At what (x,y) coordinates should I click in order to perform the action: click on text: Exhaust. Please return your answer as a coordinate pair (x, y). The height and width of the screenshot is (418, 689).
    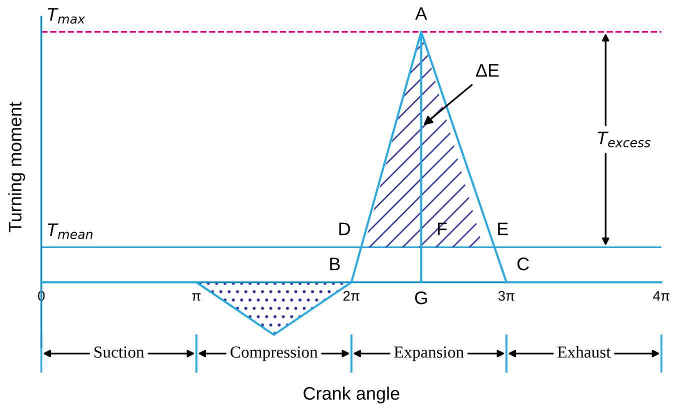
    Looking at the image, I should click on (584, 352).